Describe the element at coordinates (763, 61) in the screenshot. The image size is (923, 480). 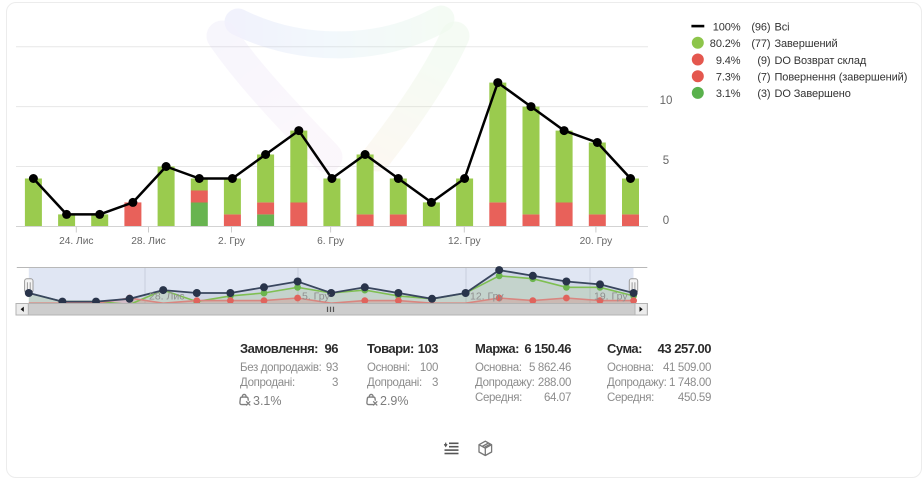
I see `svg-text: (9)` at that location.